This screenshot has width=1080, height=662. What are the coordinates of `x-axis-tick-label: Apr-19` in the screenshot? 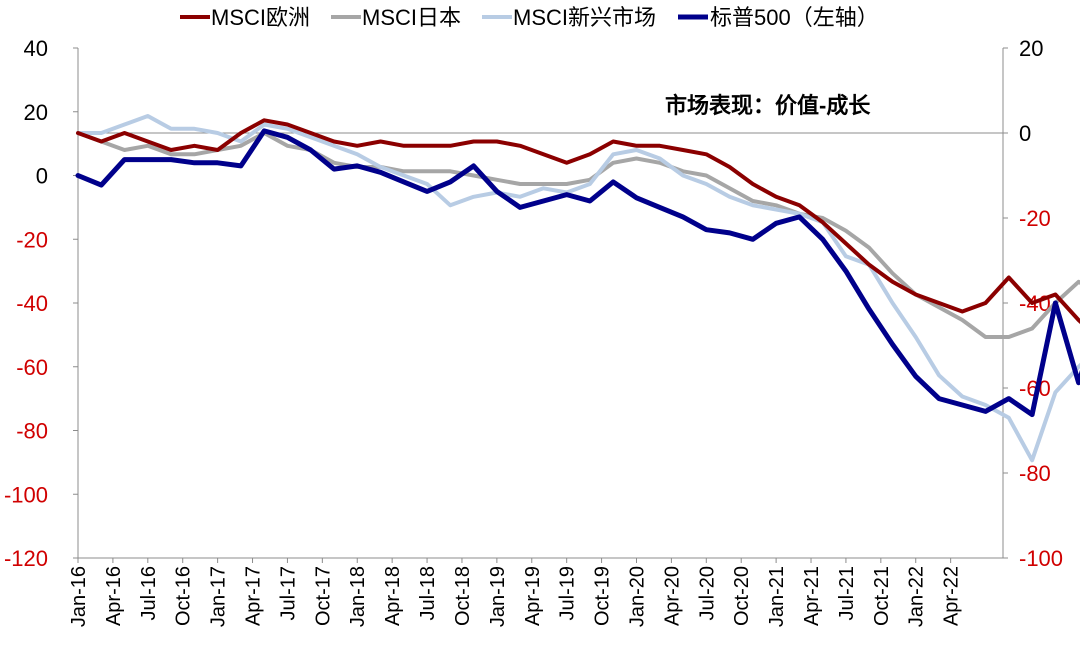 It's located at (533, 596).